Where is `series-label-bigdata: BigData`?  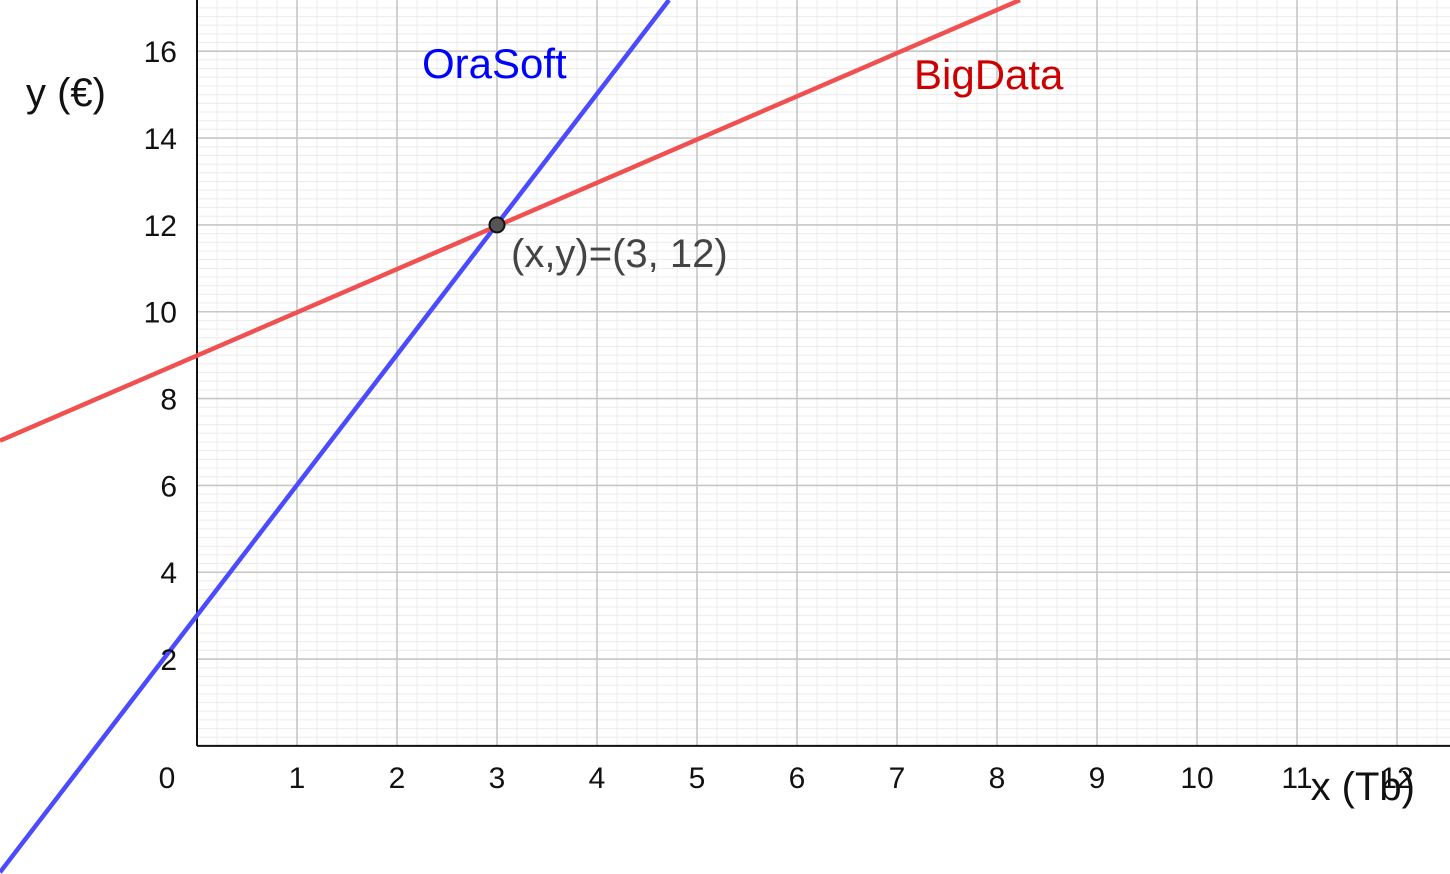 series-label-bigdata: BigData is located at coordinates (989, 74).